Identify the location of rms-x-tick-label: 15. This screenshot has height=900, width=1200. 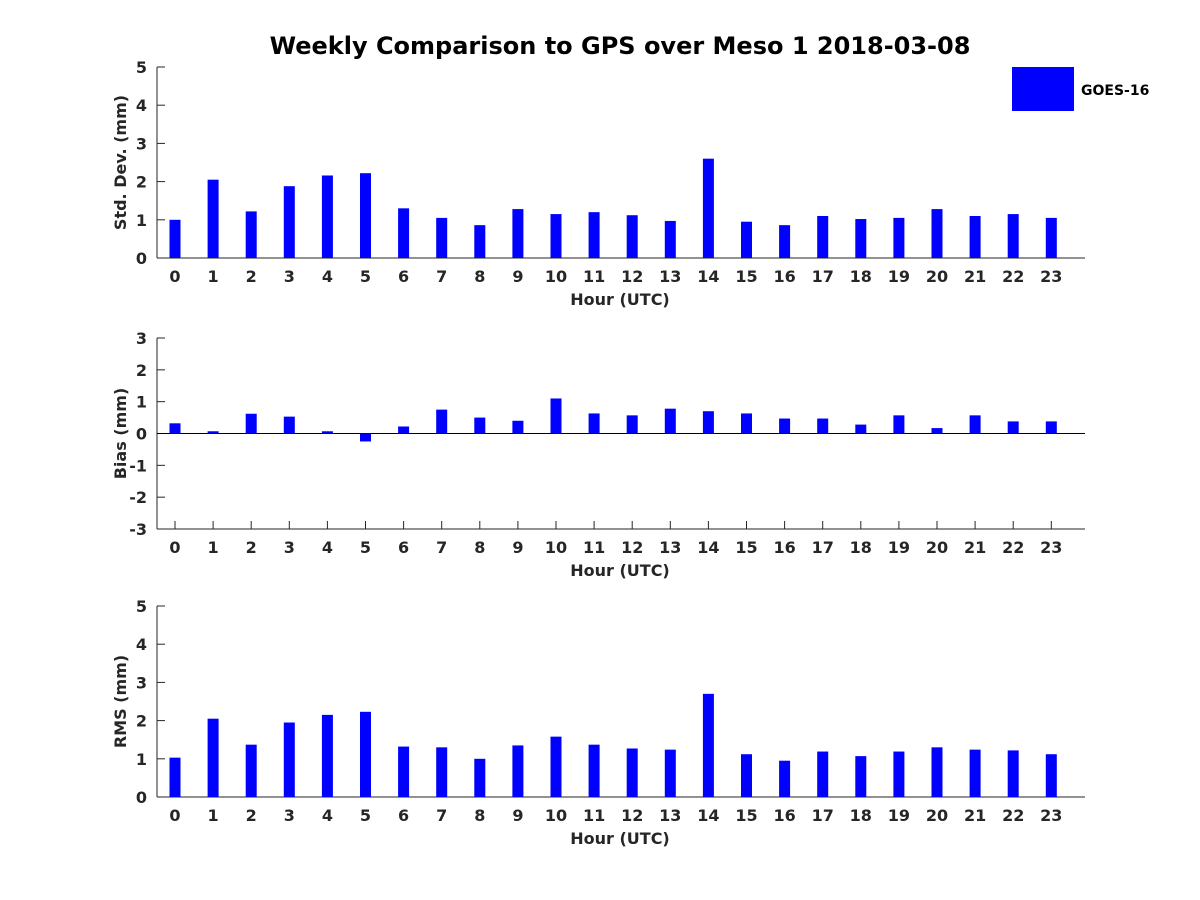
(746, 815).